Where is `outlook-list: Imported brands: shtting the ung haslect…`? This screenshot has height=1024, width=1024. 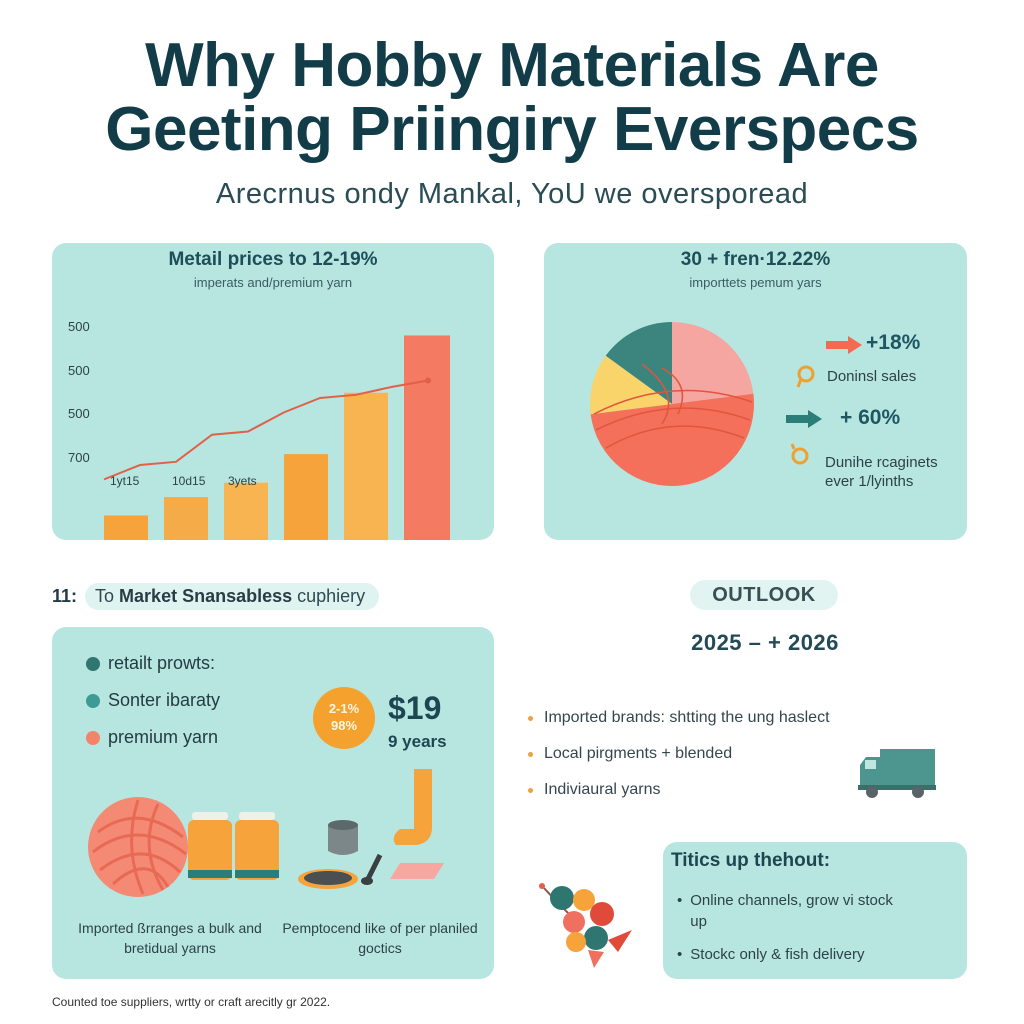 outlook-list: Imported brands: shtting the ung haslect… is located at coordinates (679, 754).